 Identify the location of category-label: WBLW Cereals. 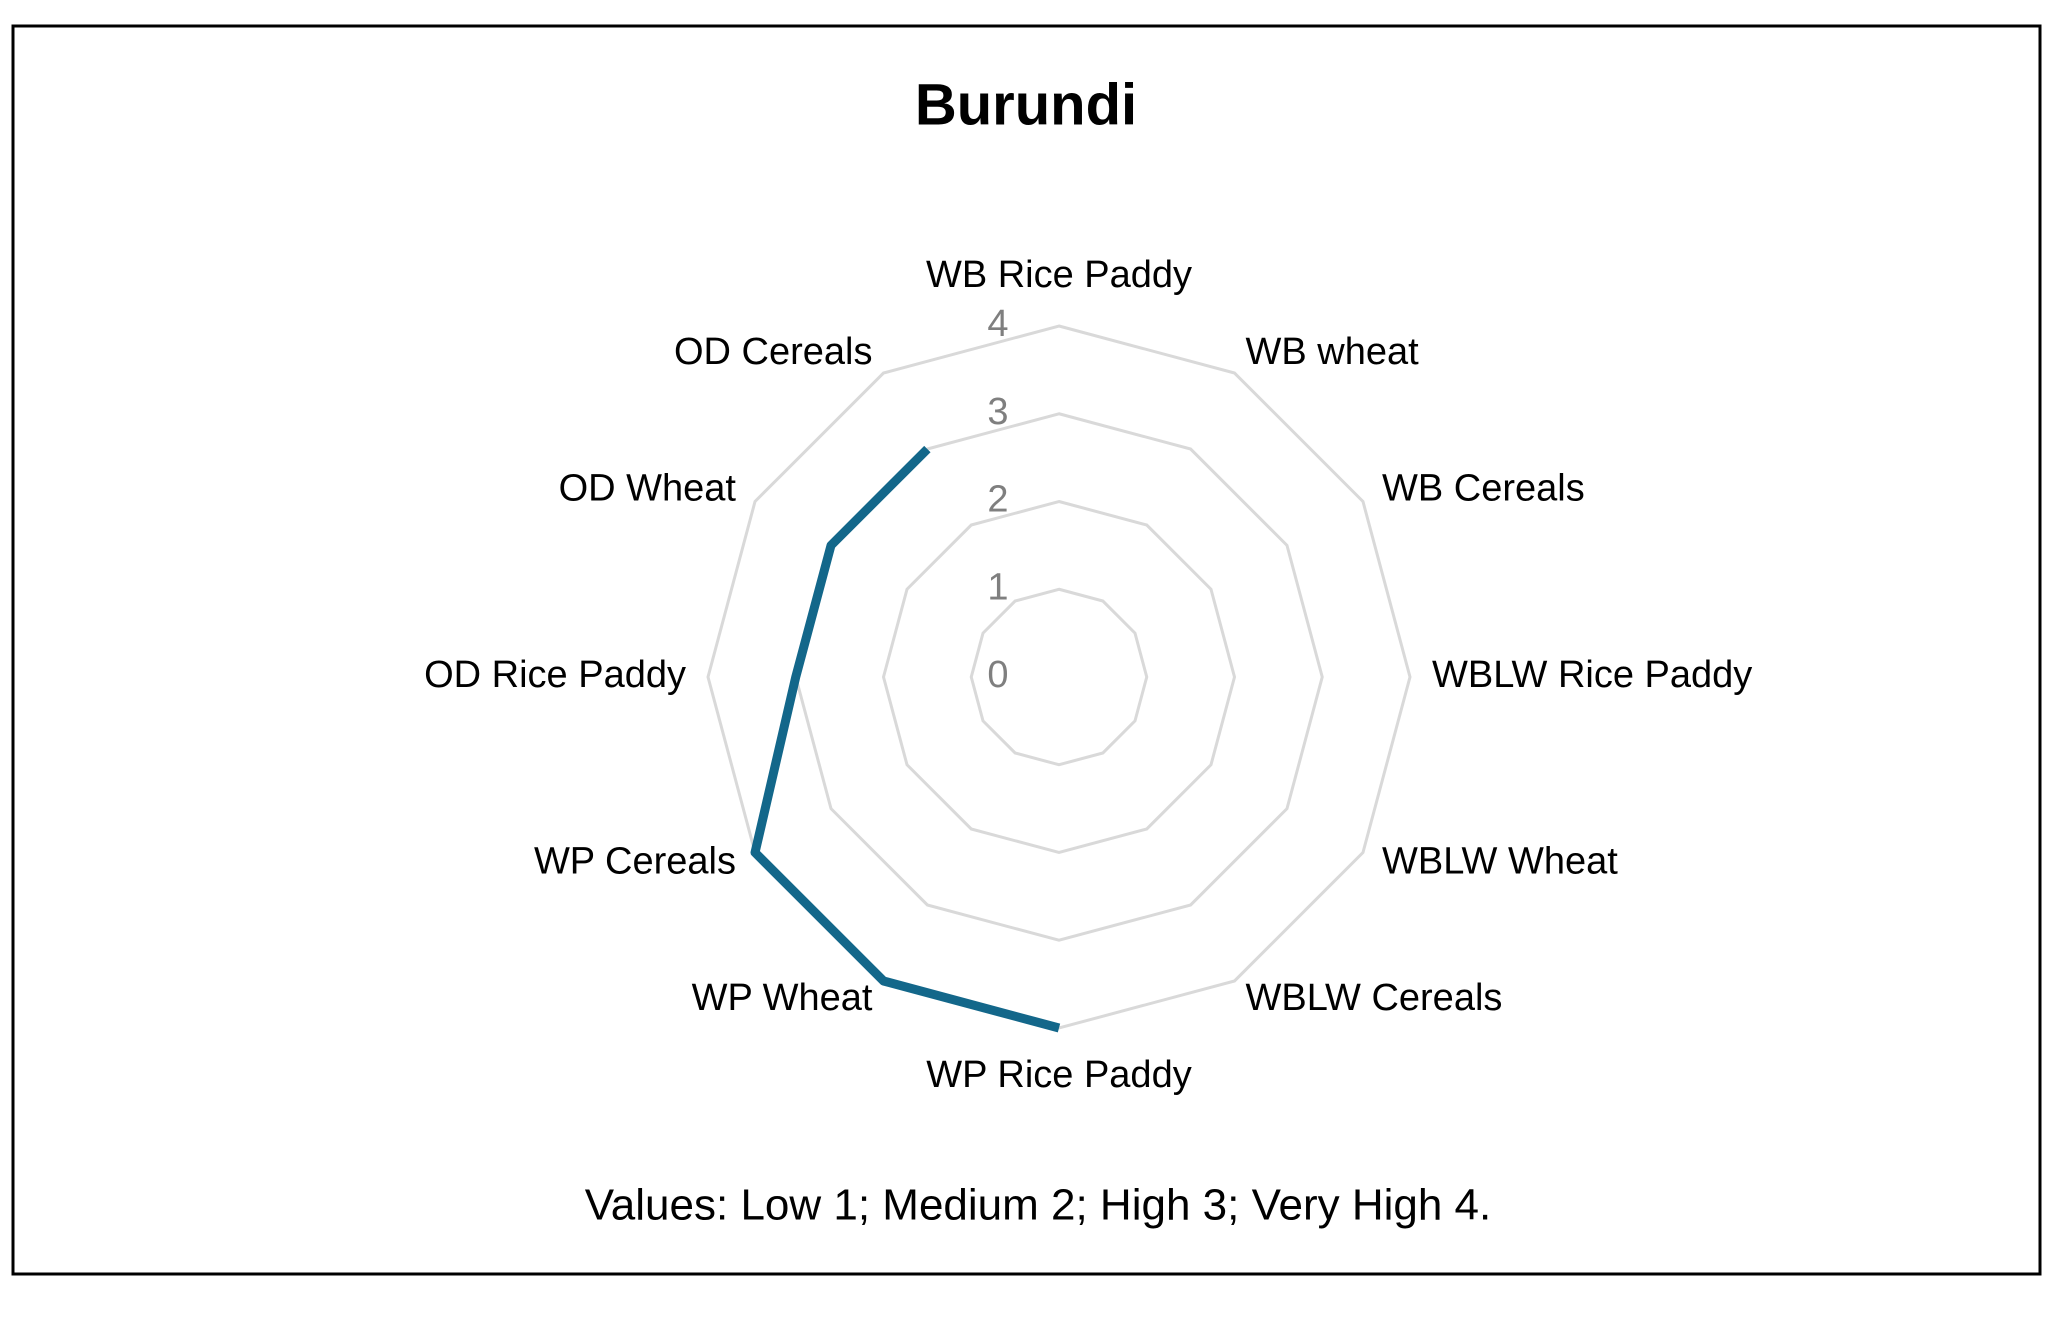
(1374, 998).